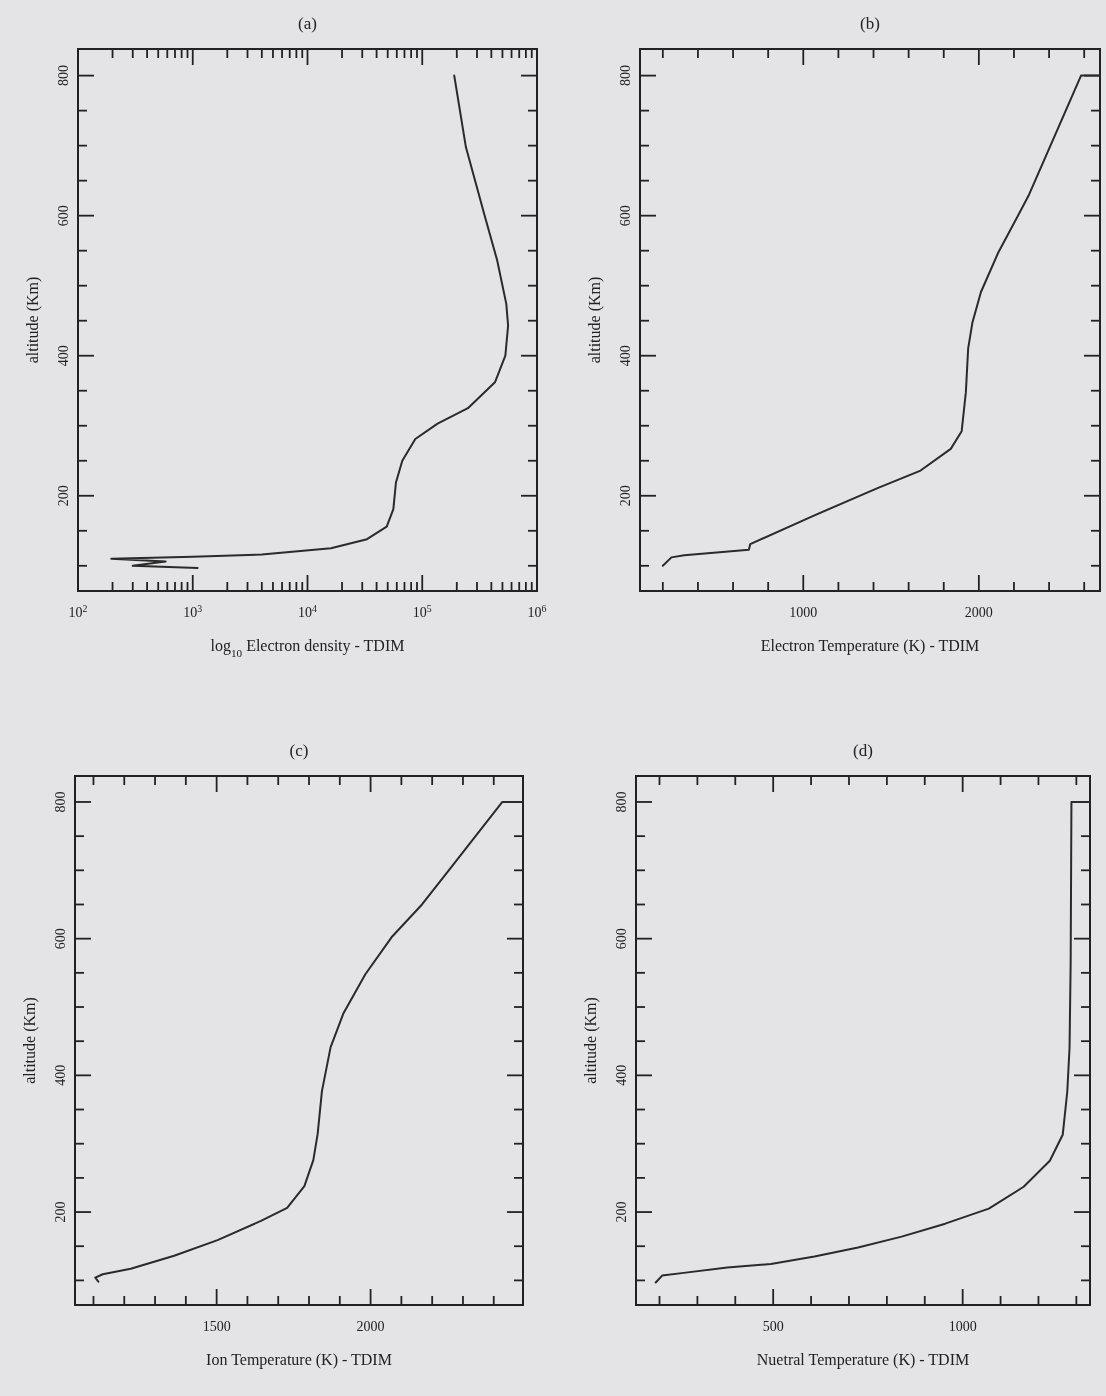 The image size is (1106, 1396). Describe the element at coordinates (299, 750) in the screenshot. I see `chart-title: (c)` at that location.